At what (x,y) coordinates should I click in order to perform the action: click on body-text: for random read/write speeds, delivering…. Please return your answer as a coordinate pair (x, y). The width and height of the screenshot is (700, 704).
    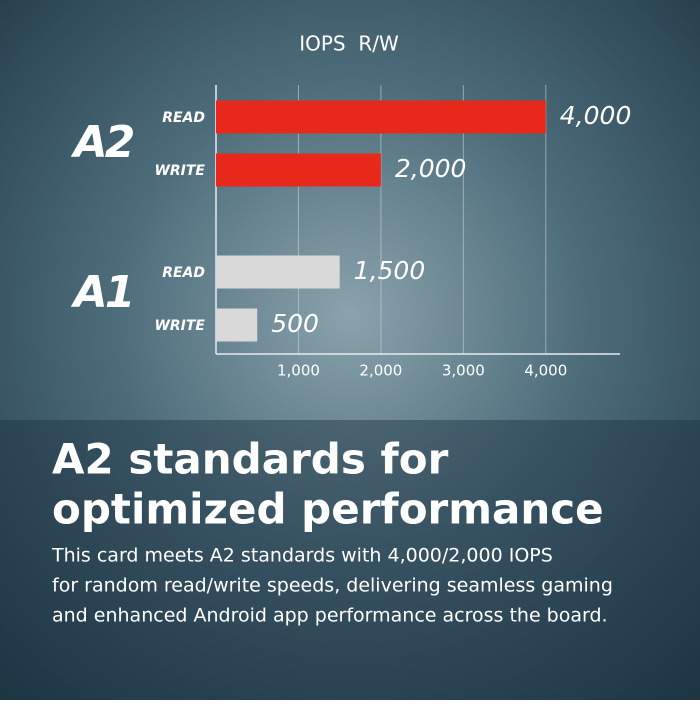
    Looking at the image, I should click on (332, 586).